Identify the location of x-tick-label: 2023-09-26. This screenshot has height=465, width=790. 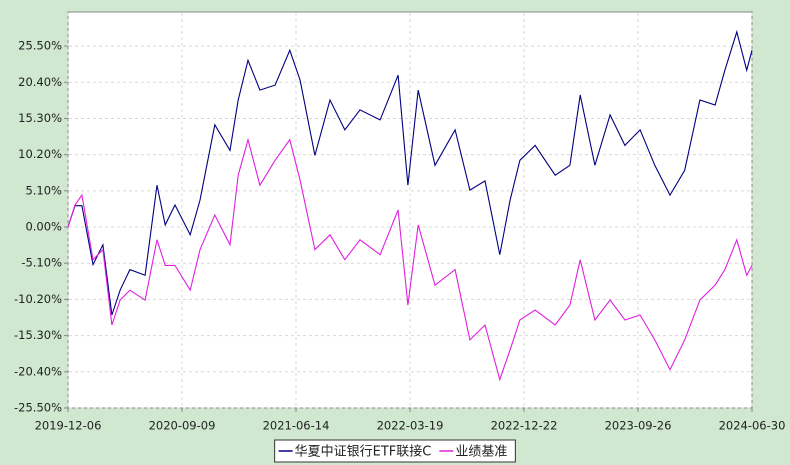
(638, 426).